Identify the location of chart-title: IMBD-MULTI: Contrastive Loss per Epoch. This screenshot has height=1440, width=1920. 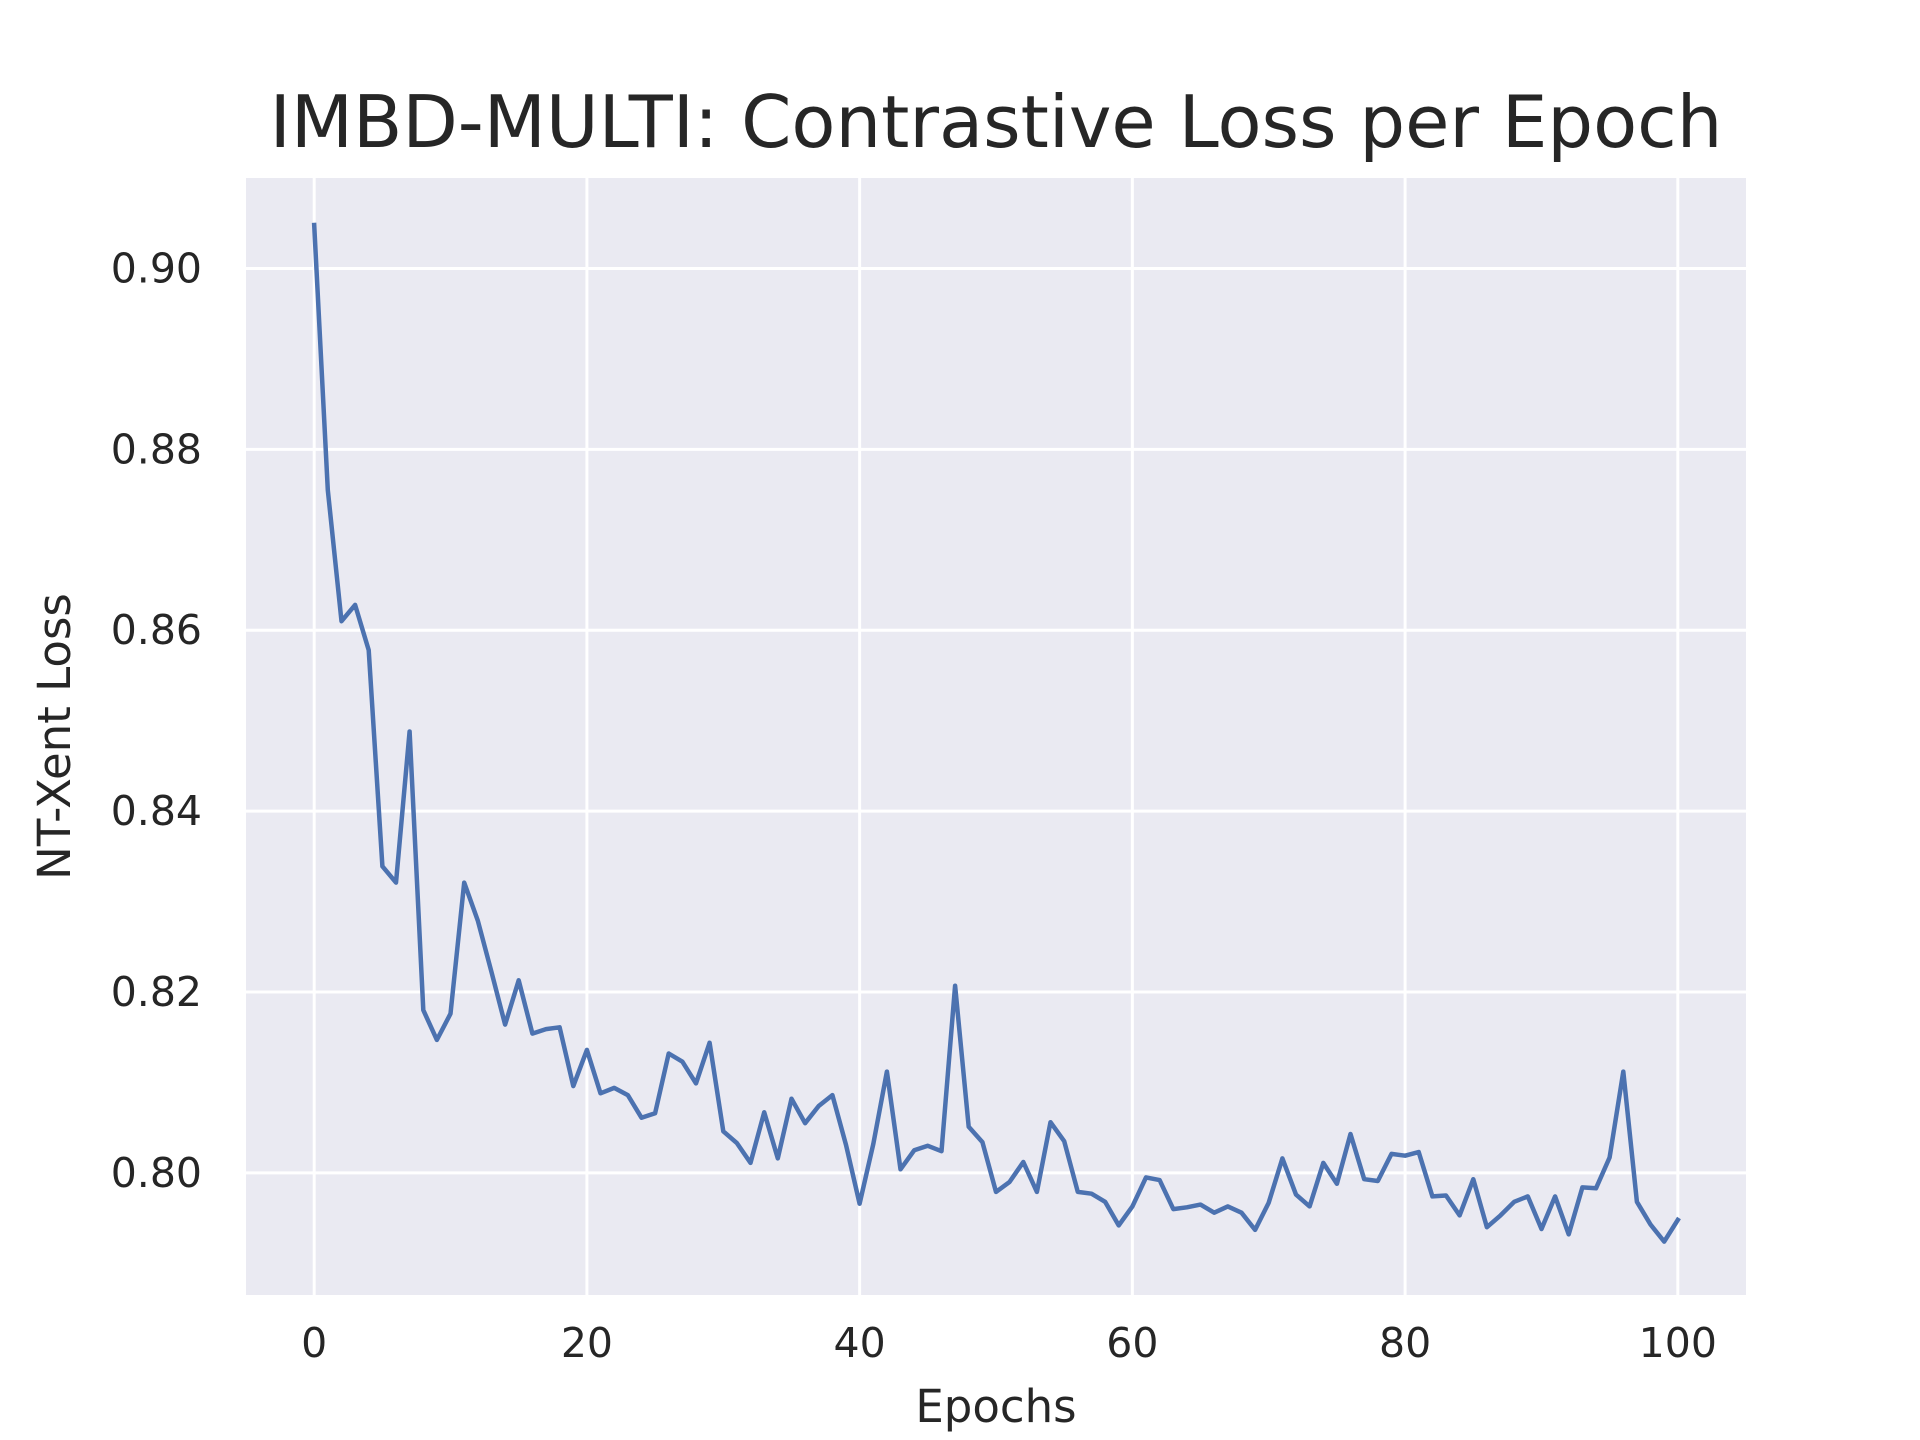
(996, 122).